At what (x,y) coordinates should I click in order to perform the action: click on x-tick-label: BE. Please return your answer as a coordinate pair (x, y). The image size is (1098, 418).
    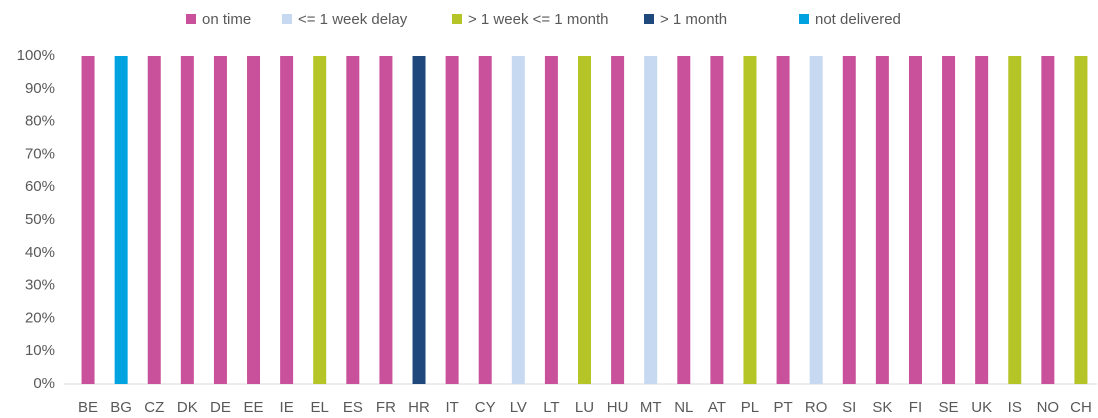
    Looking at the image, I should click on (88, 407).